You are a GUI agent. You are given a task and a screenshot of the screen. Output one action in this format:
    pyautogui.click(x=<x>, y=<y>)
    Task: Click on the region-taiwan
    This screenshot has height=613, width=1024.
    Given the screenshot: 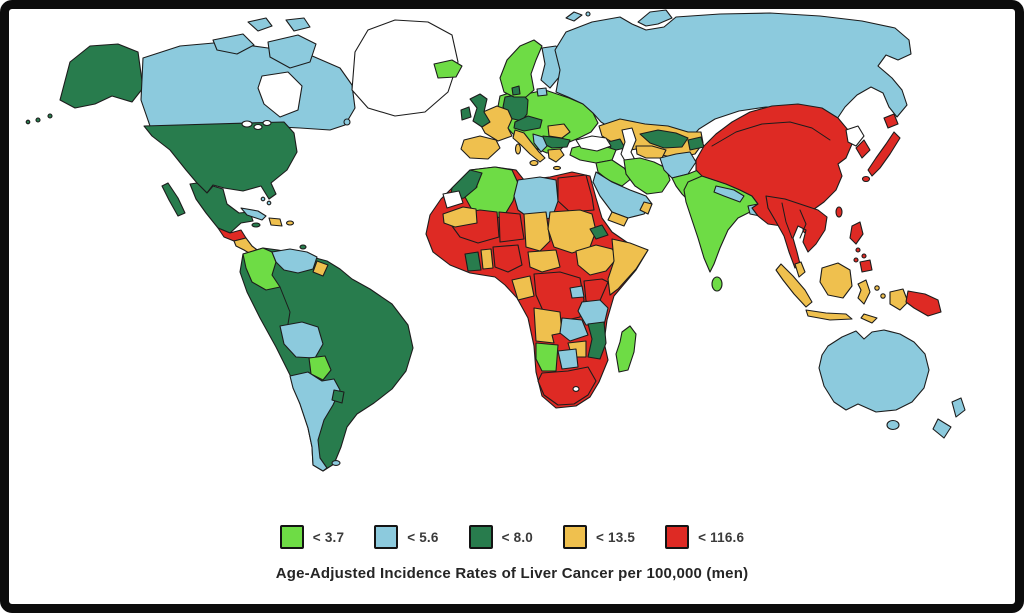 What is the action you would take?
    pyautogui.click(x=839, y=212)
    